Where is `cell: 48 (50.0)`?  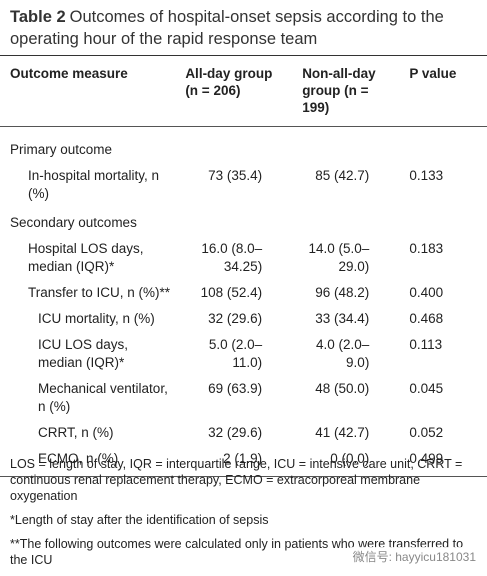 cell: 48 (50.0) is located at coordinates (342, 388).